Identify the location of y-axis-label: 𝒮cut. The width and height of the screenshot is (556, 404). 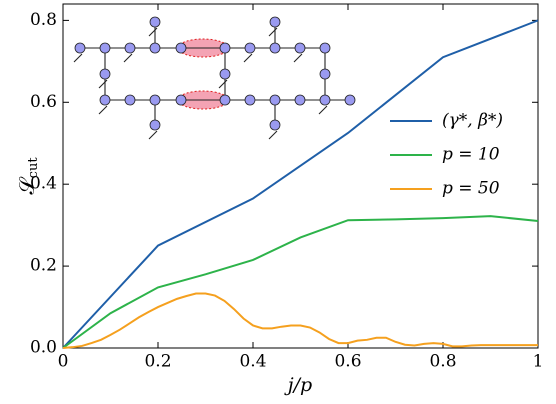
(28, 176).